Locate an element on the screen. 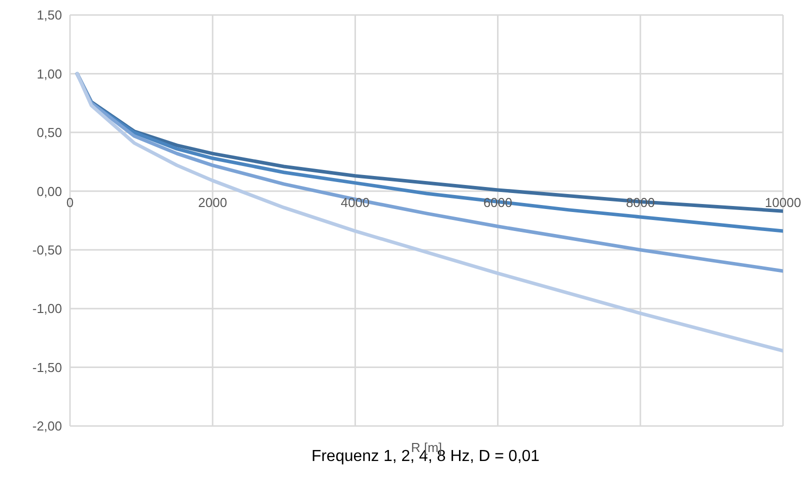 This screenshot has height=487, width=803. x-tick-label: 8000 is located at coordinates (640, 202).